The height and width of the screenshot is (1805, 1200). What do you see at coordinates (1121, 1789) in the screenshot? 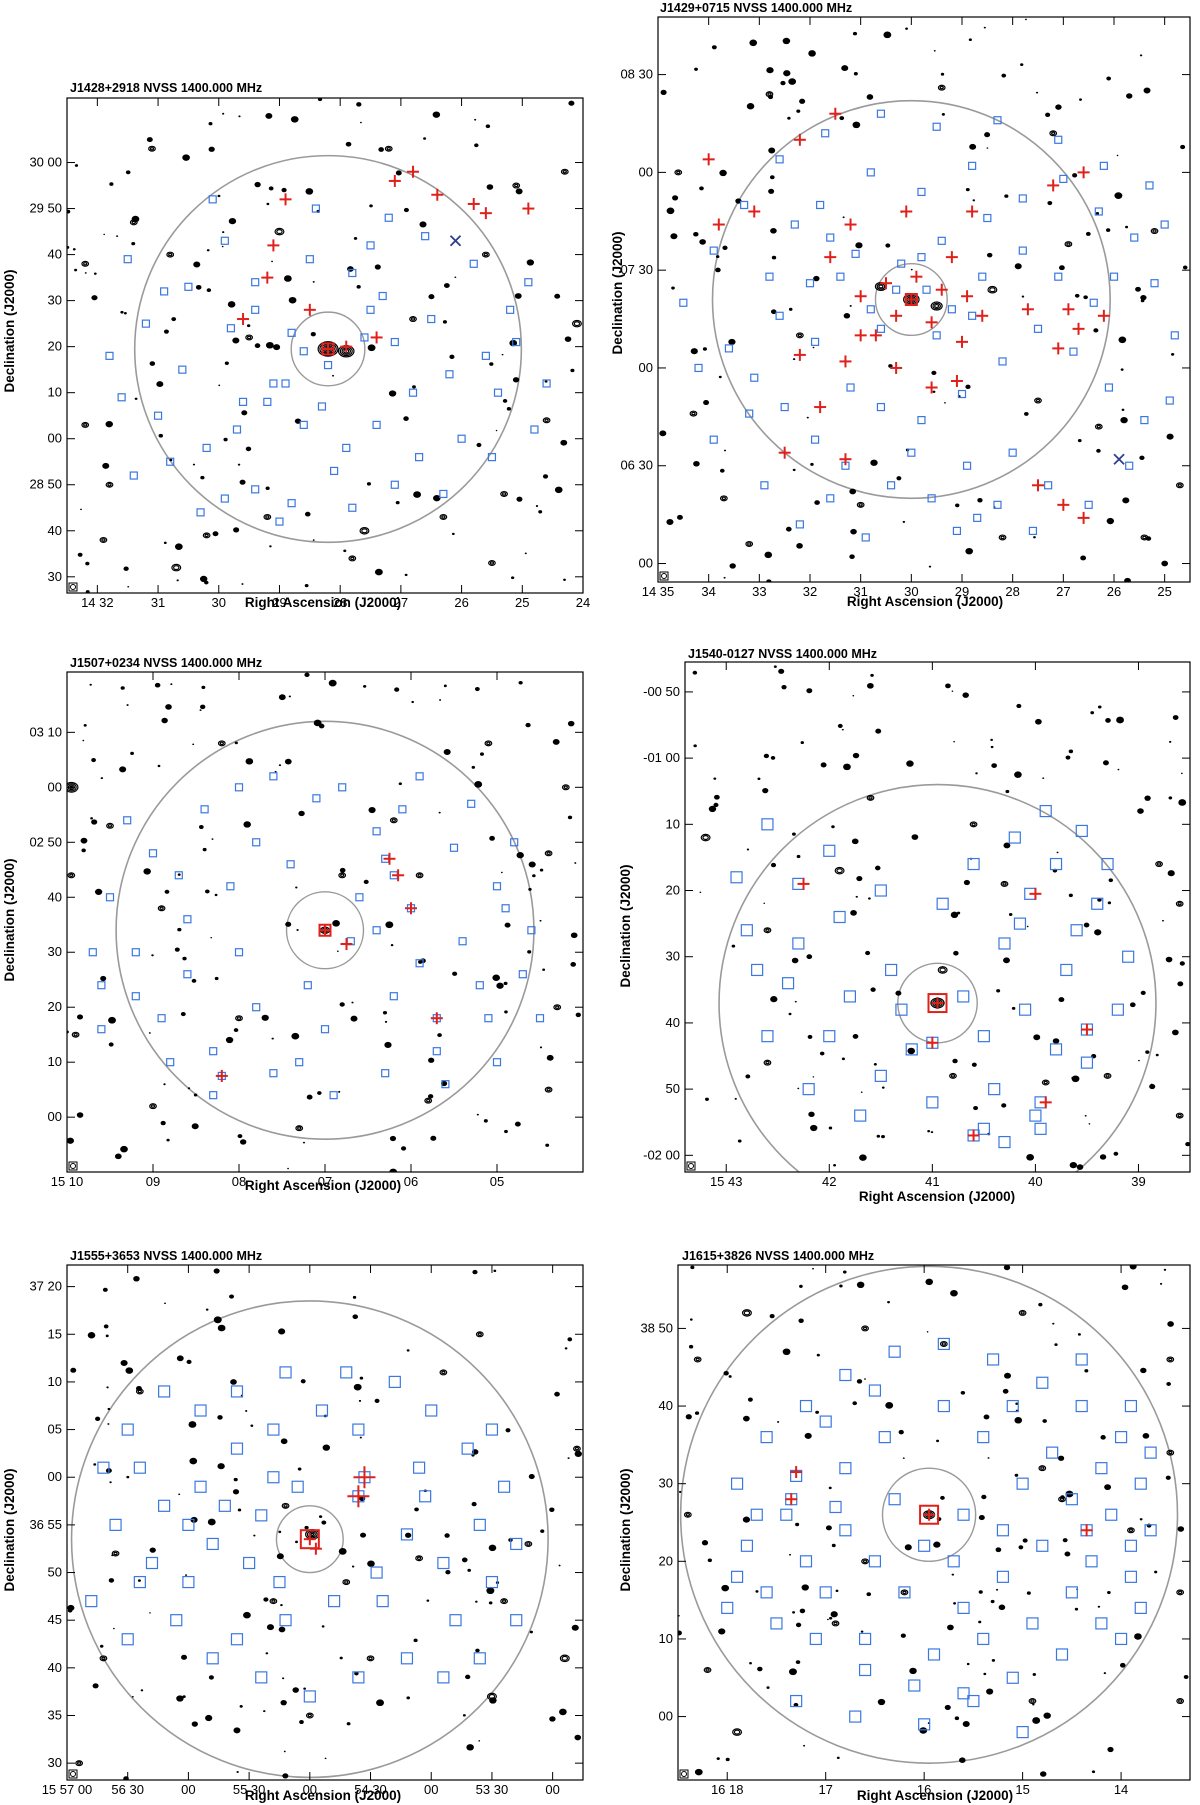
I see `x-tick-label: 14` at bounding box center [1121, 1789].